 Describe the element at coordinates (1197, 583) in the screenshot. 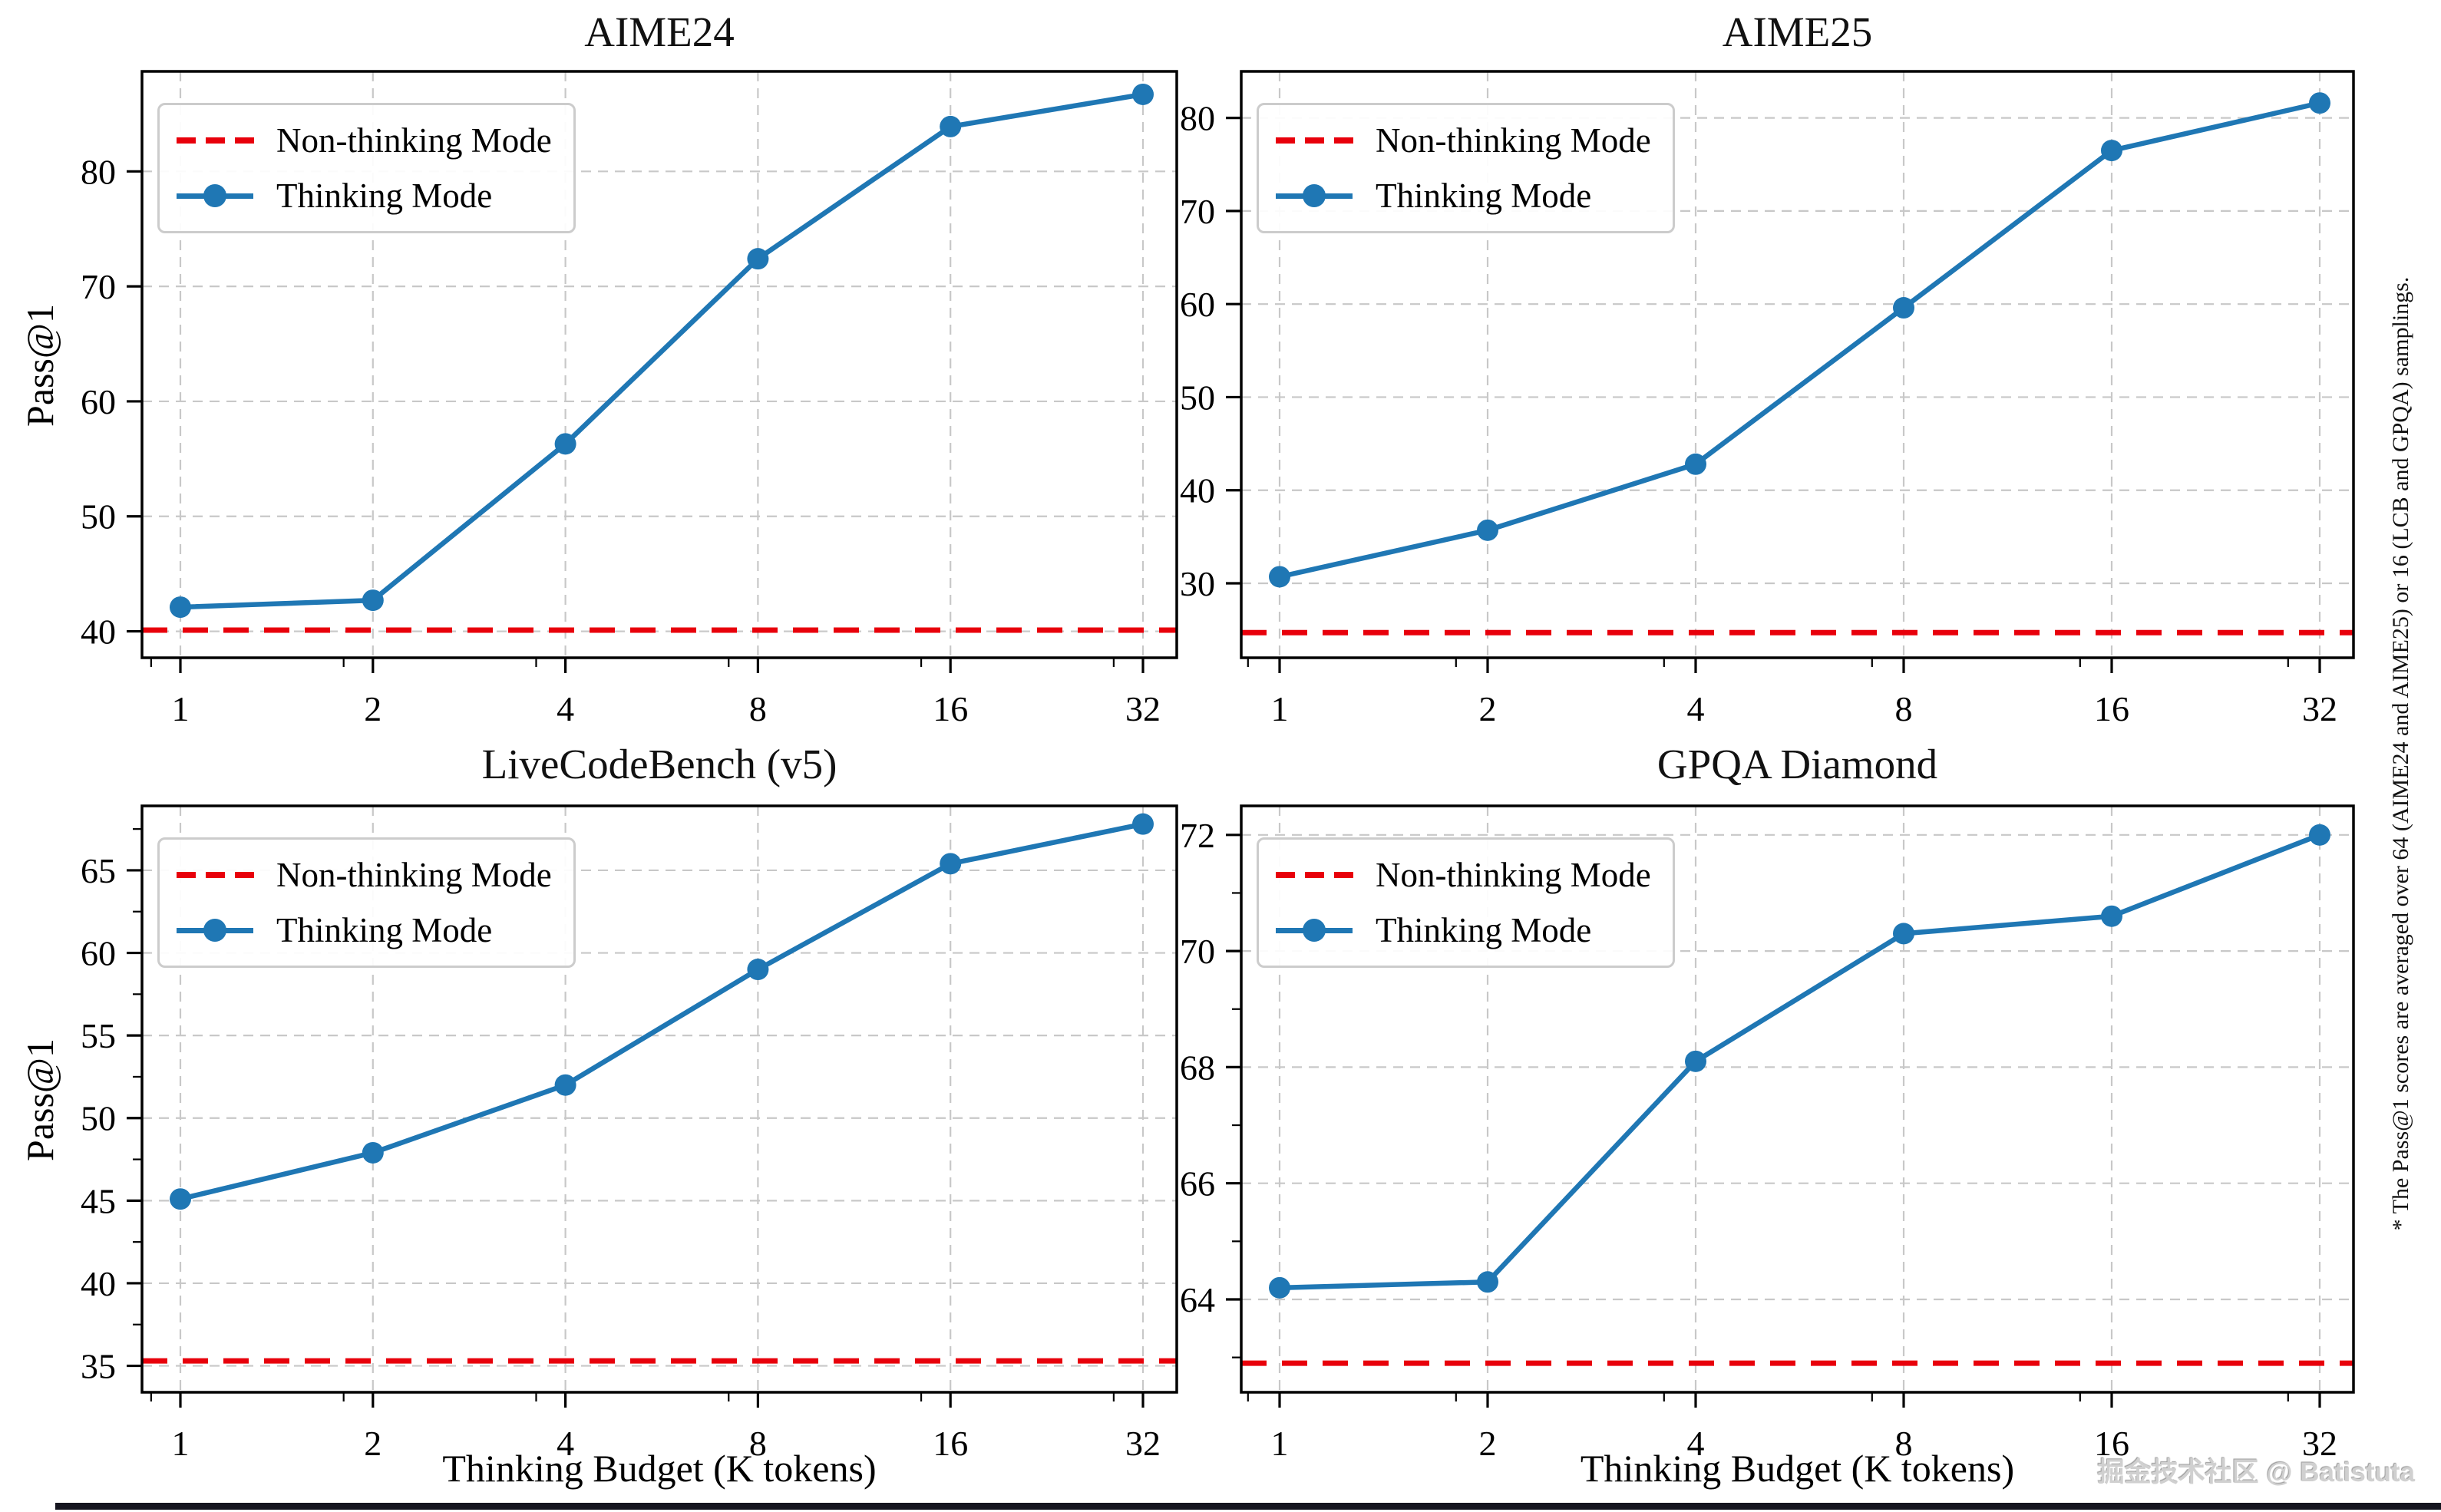

I see `tick-label: 30` at that location.